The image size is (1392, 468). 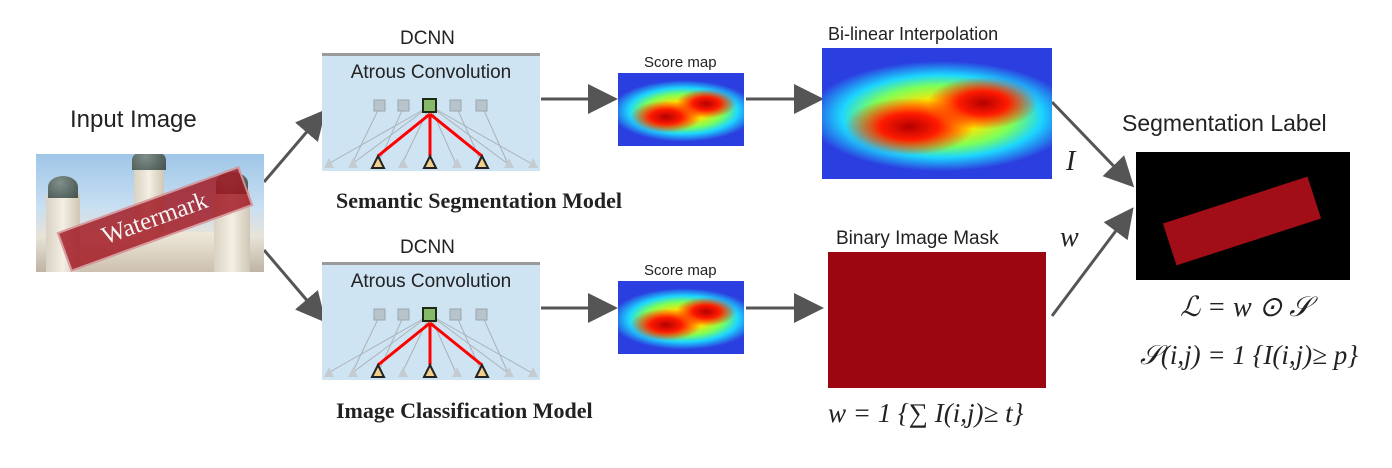 I want to click on segmentation-label-image, so click(x=1243, y=216).